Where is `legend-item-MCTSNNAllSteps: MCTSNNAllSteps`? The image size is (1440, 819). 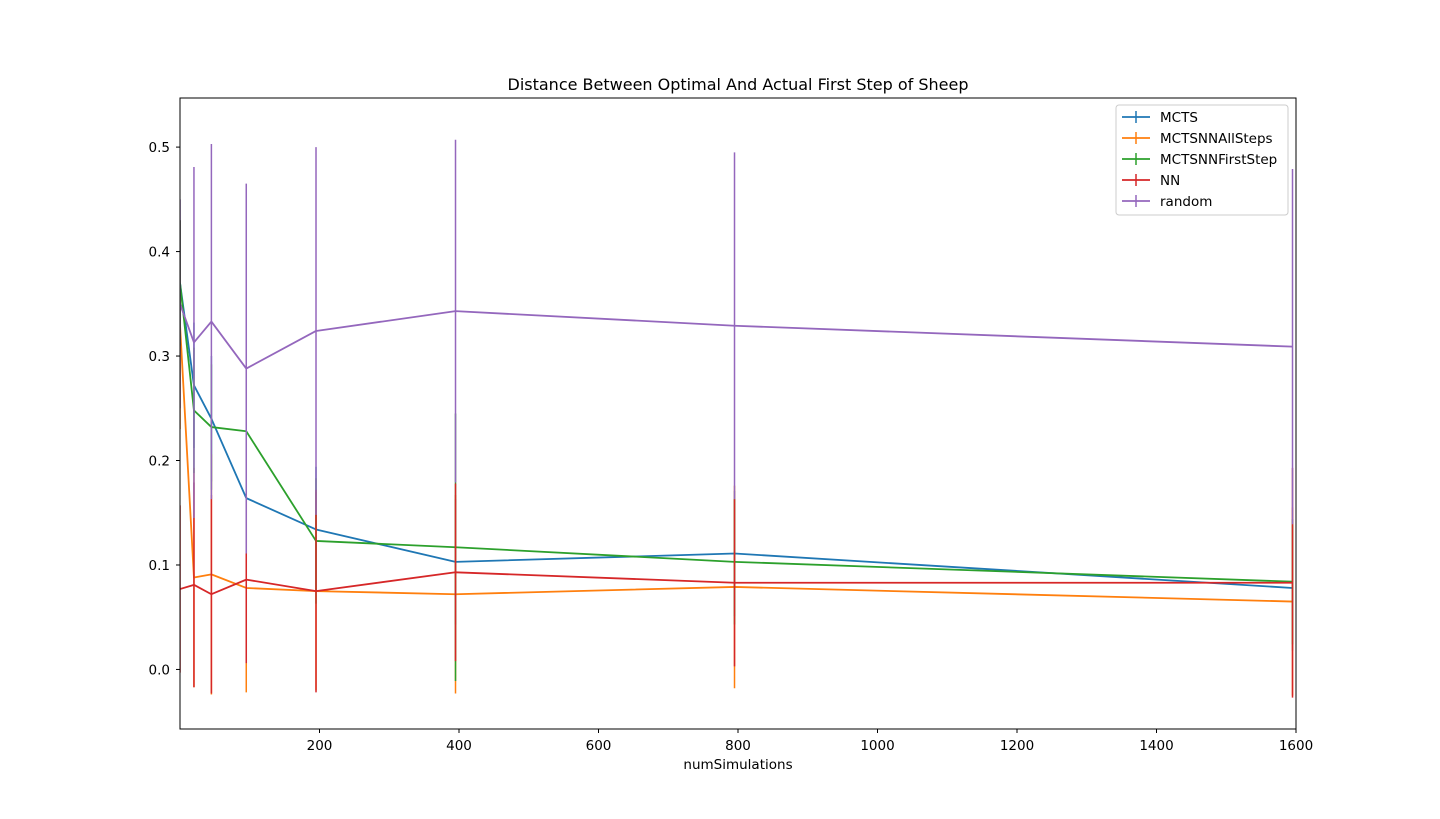
legend-item-MCTSNNAllSteps: MCTSNNAllSteps is located at coordinates (1197, 139).